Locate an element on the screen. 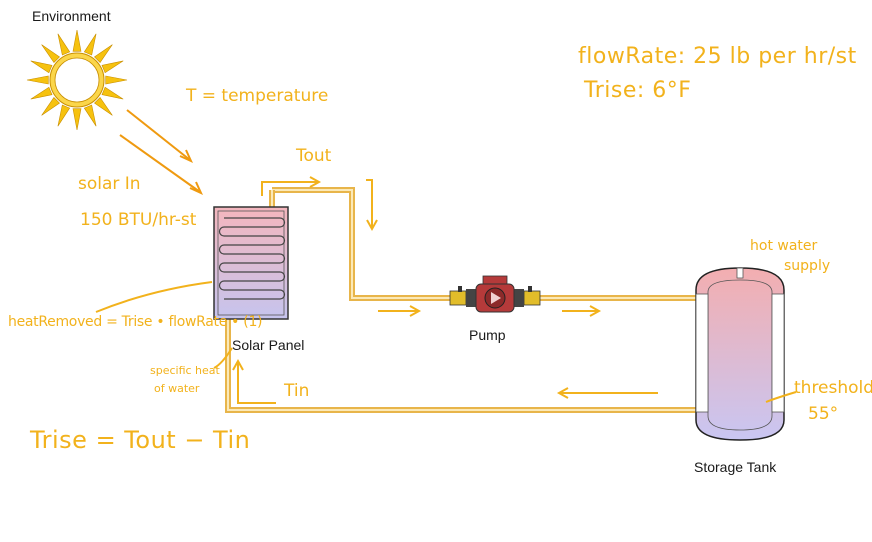 Image resolution: width=872 pixels, height=542 pixels. flow-rate-note: flowRate: 25 lb per hr/st is located at coordinates (717, 56).